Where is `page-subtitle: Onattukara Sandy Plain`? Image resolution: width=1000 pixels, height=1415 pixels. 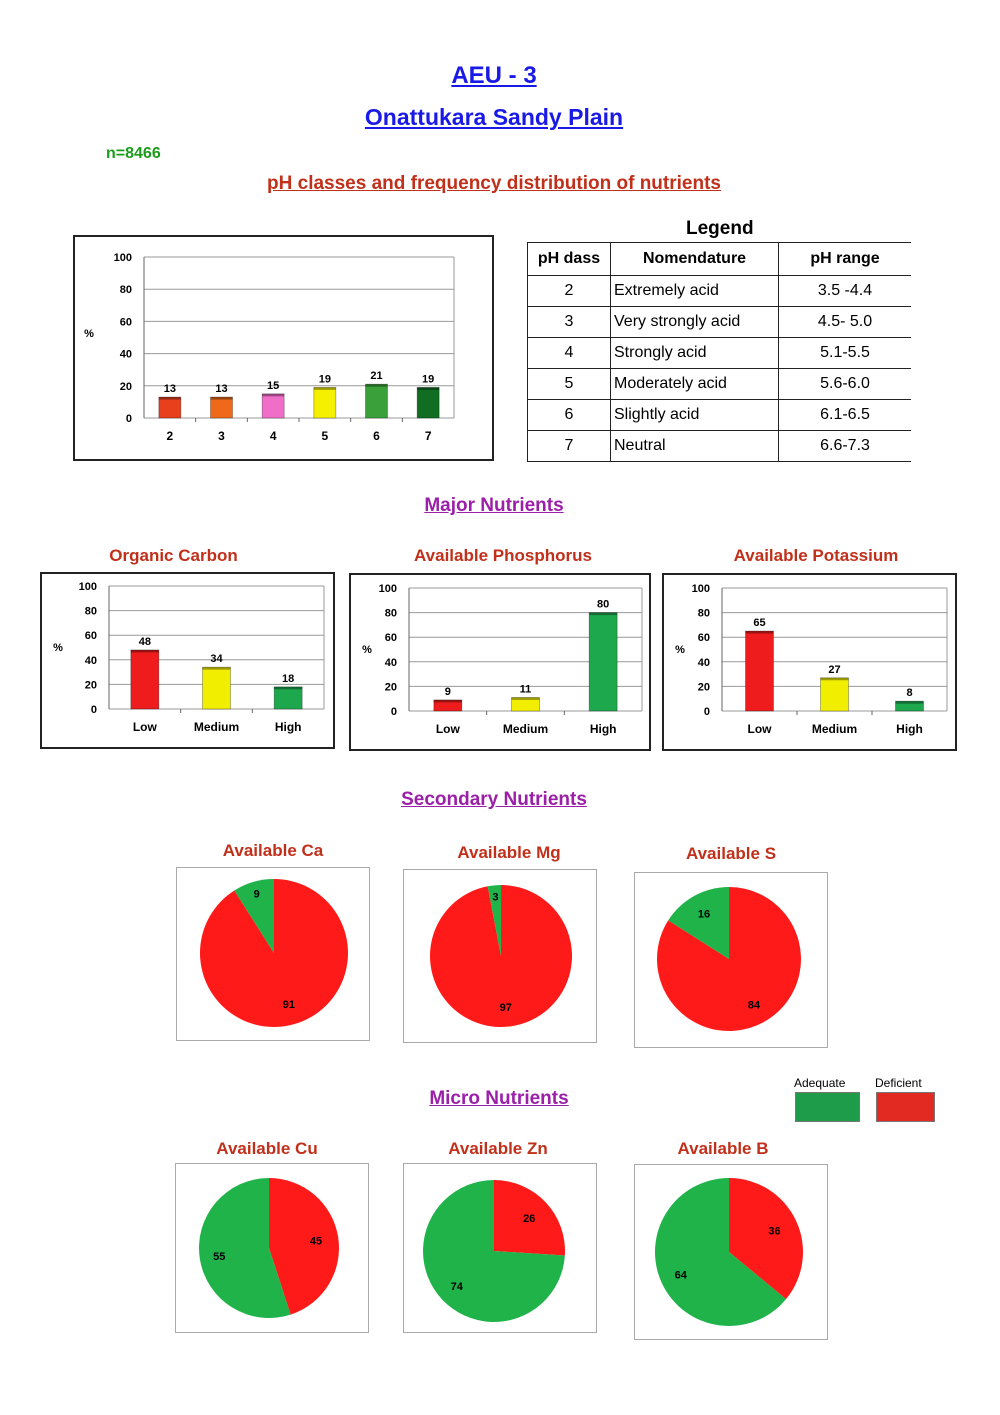
page-subtitle: Onattukara Sandy Plain is located at coordinates (494, 117).